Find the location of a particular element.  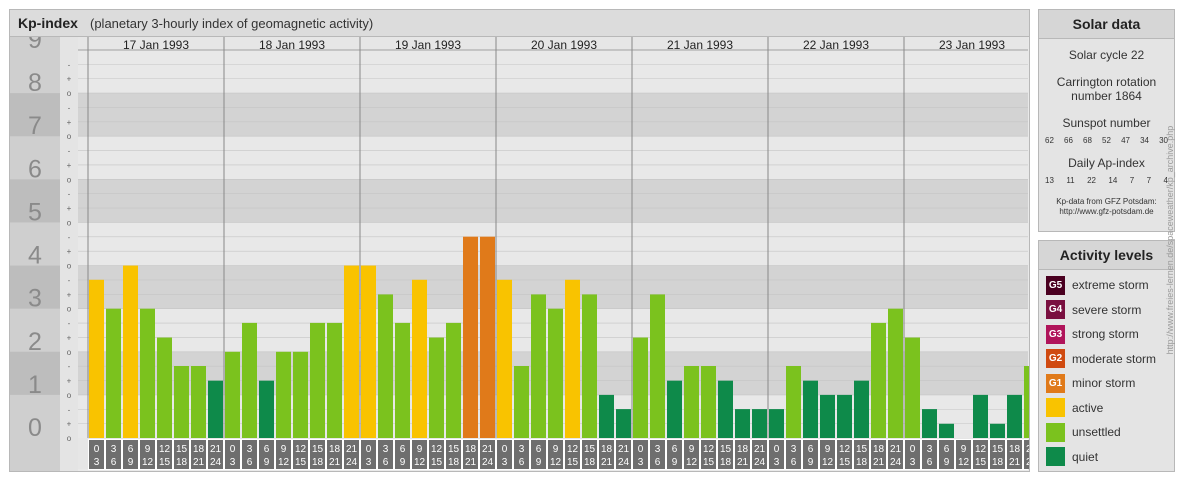

date-label: 22 Jan 1993 is located at coordinates (836, 45).